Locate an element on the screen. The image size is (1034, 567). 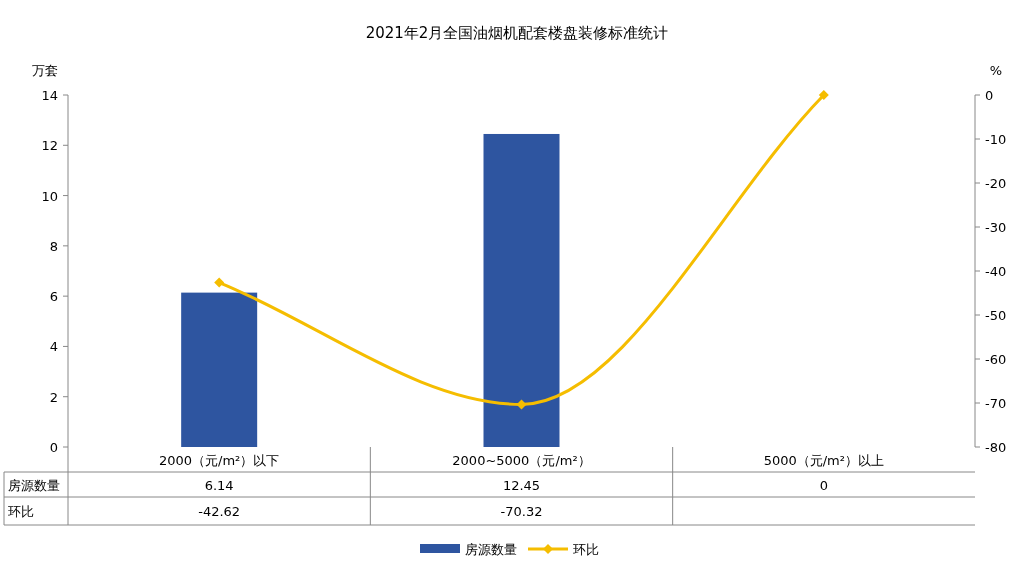
y-tick-label: 14 is located at coordinates (49, 95).